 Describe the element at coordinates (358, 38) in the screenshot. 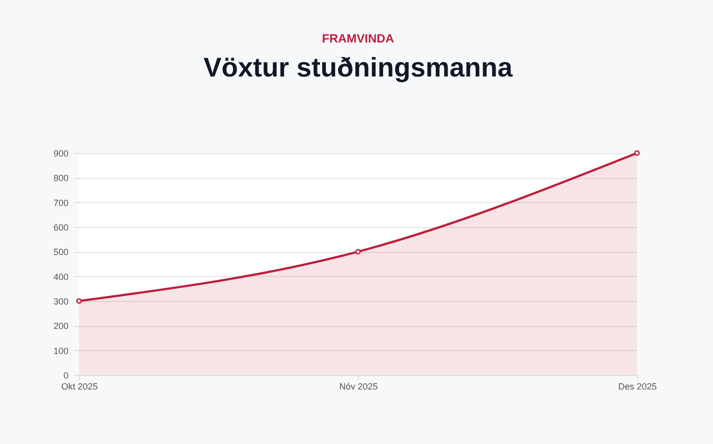

I see `chart-subtitle: FRAMVINDA` at that location.